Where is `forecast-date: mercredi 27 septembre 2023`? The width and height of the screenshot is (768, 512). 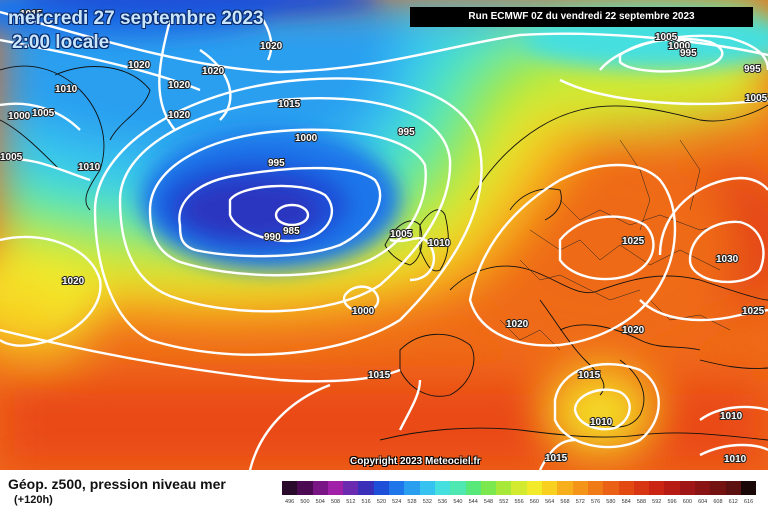
forecast-date: mercredi 27 septembre 2023 is located at coordinates (136, 18).